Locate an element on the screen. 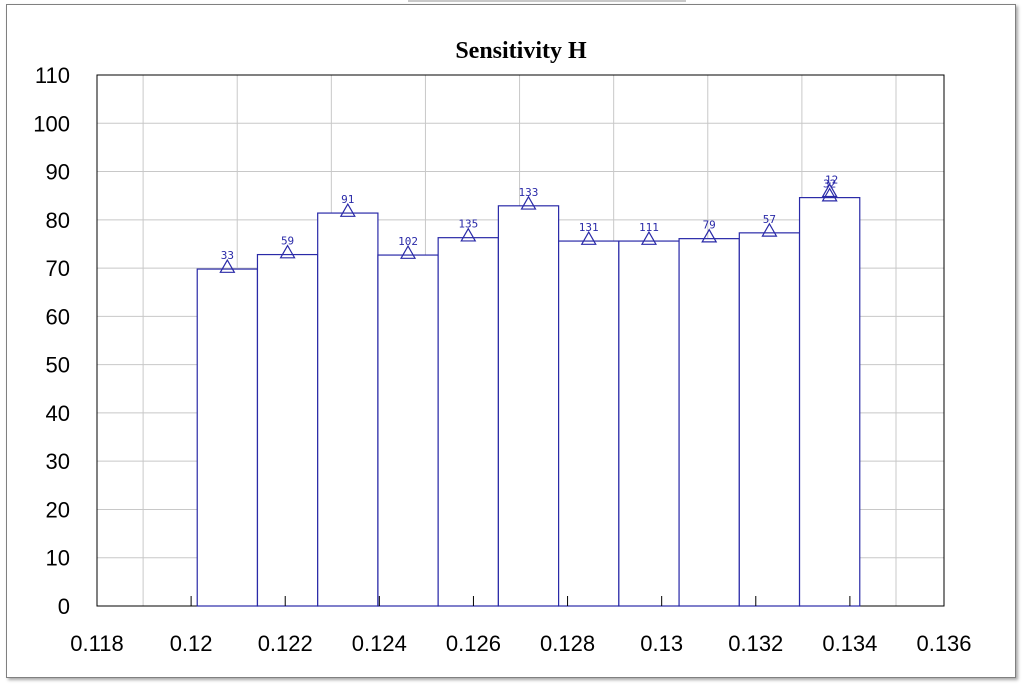  bar-data-label: 133 is located at coordinates (529, 192).